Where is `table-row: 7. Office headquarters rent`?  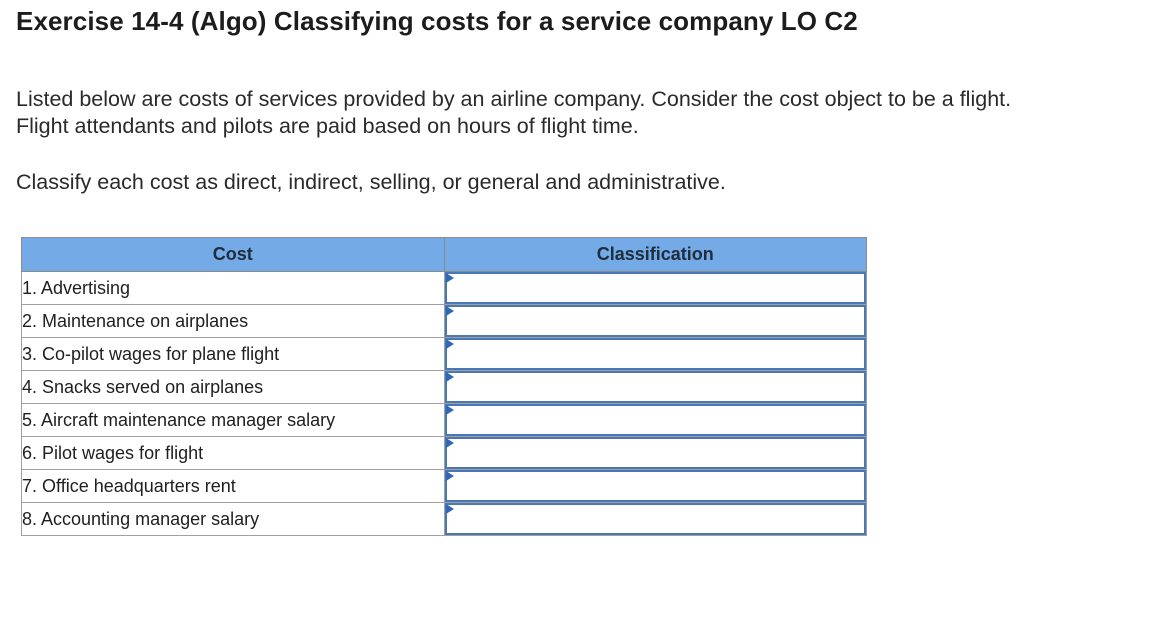 table-row: 7. Office headquarters rent is located at coordinates (444, 486).